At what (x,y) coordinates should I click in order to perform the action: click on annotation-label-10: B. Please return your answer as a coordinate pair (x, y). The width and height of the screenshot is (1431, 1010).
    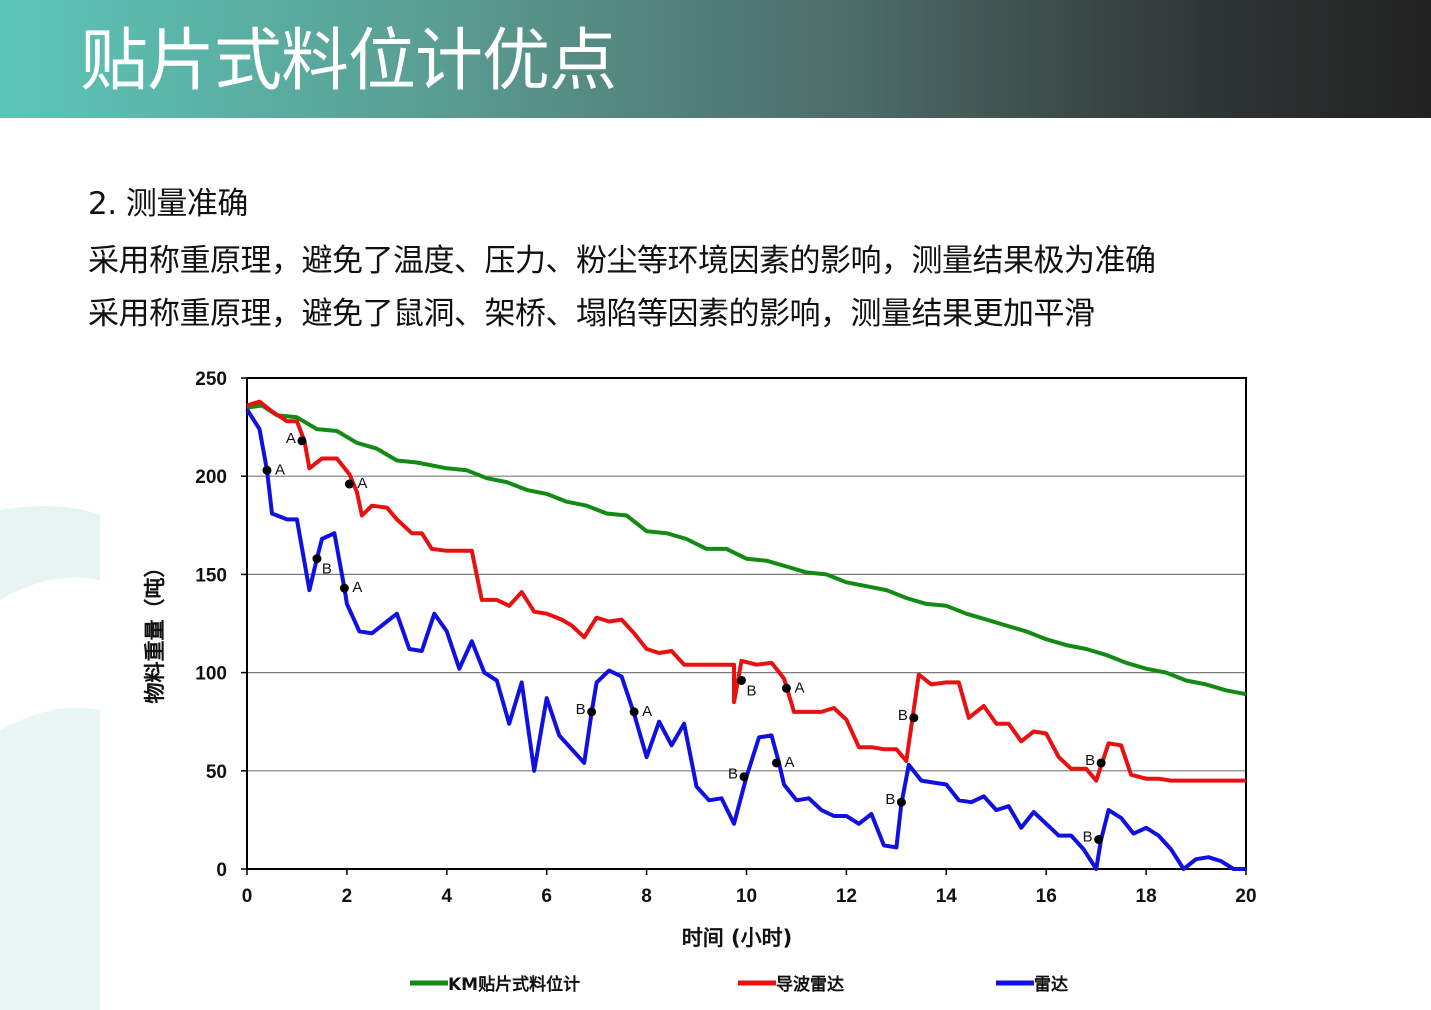
    Looking at the image, I should click on (733, 774).